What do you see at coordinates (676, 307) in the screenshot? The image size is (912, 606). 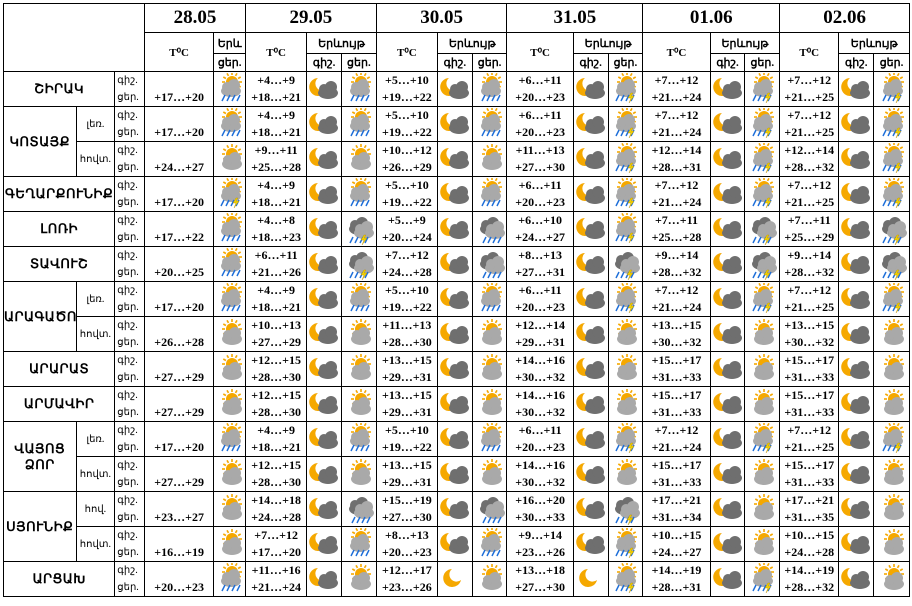 I see `day-temp: +21…+24` at bounding box center [676, 307].